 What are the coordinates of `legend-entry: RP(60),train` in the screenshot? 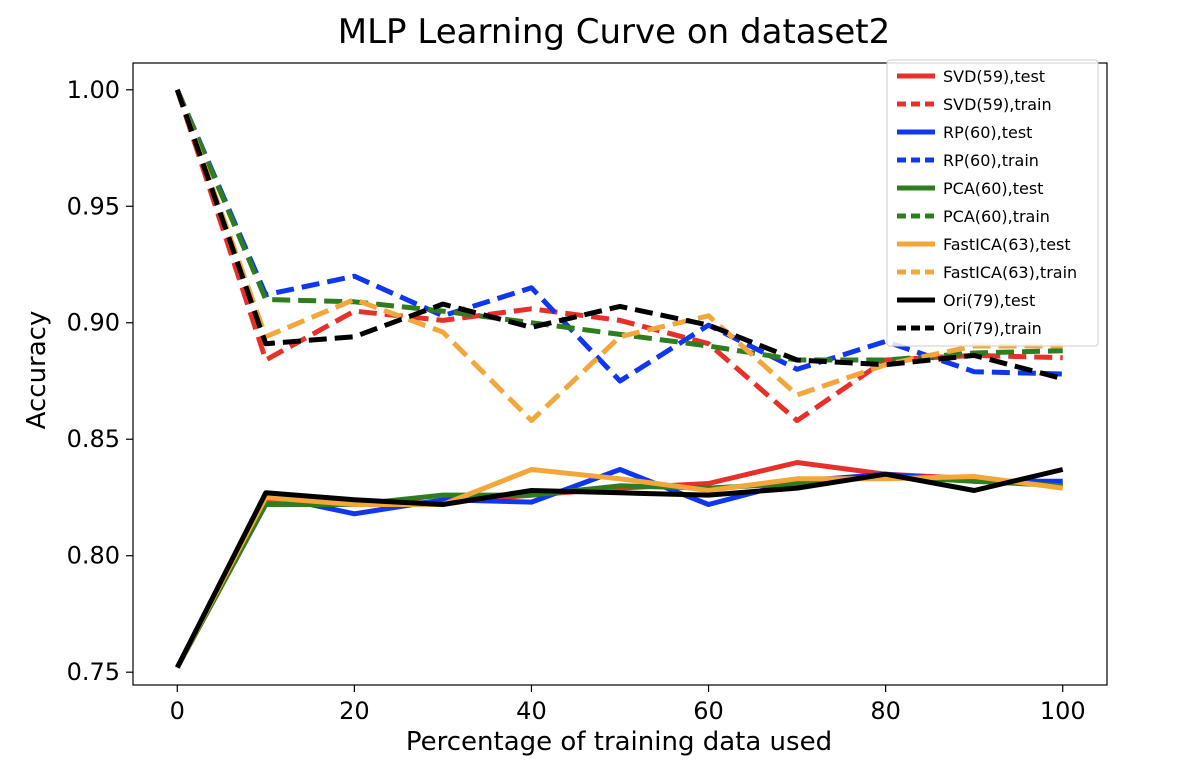 It's located at (991, 160).